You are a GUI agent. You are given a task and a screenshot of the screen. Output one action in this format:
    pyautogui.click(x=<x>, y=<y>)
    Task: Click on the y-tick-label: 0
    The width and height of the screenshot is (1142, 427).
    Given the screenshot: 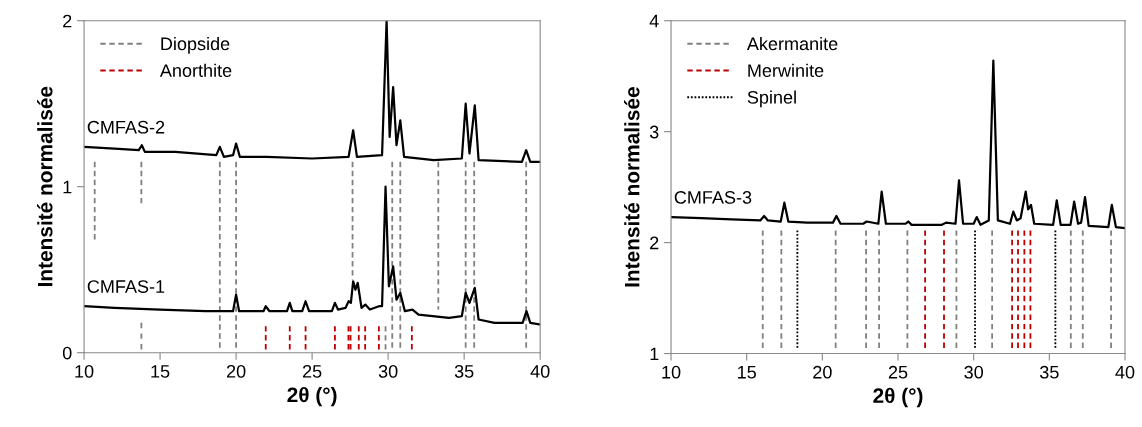 What is the action you would take?
    pyautogui.click(x=67, y=353)
    